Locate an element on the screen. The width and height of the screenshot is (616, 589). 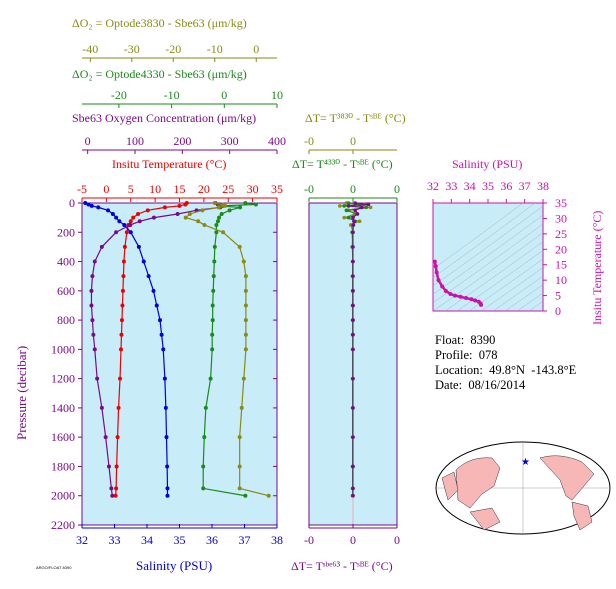
o2-3830-axis-title: ΔO₂ = Optode3830 - Sbe63 (μm/kg) is located at coordinates (159, 23).